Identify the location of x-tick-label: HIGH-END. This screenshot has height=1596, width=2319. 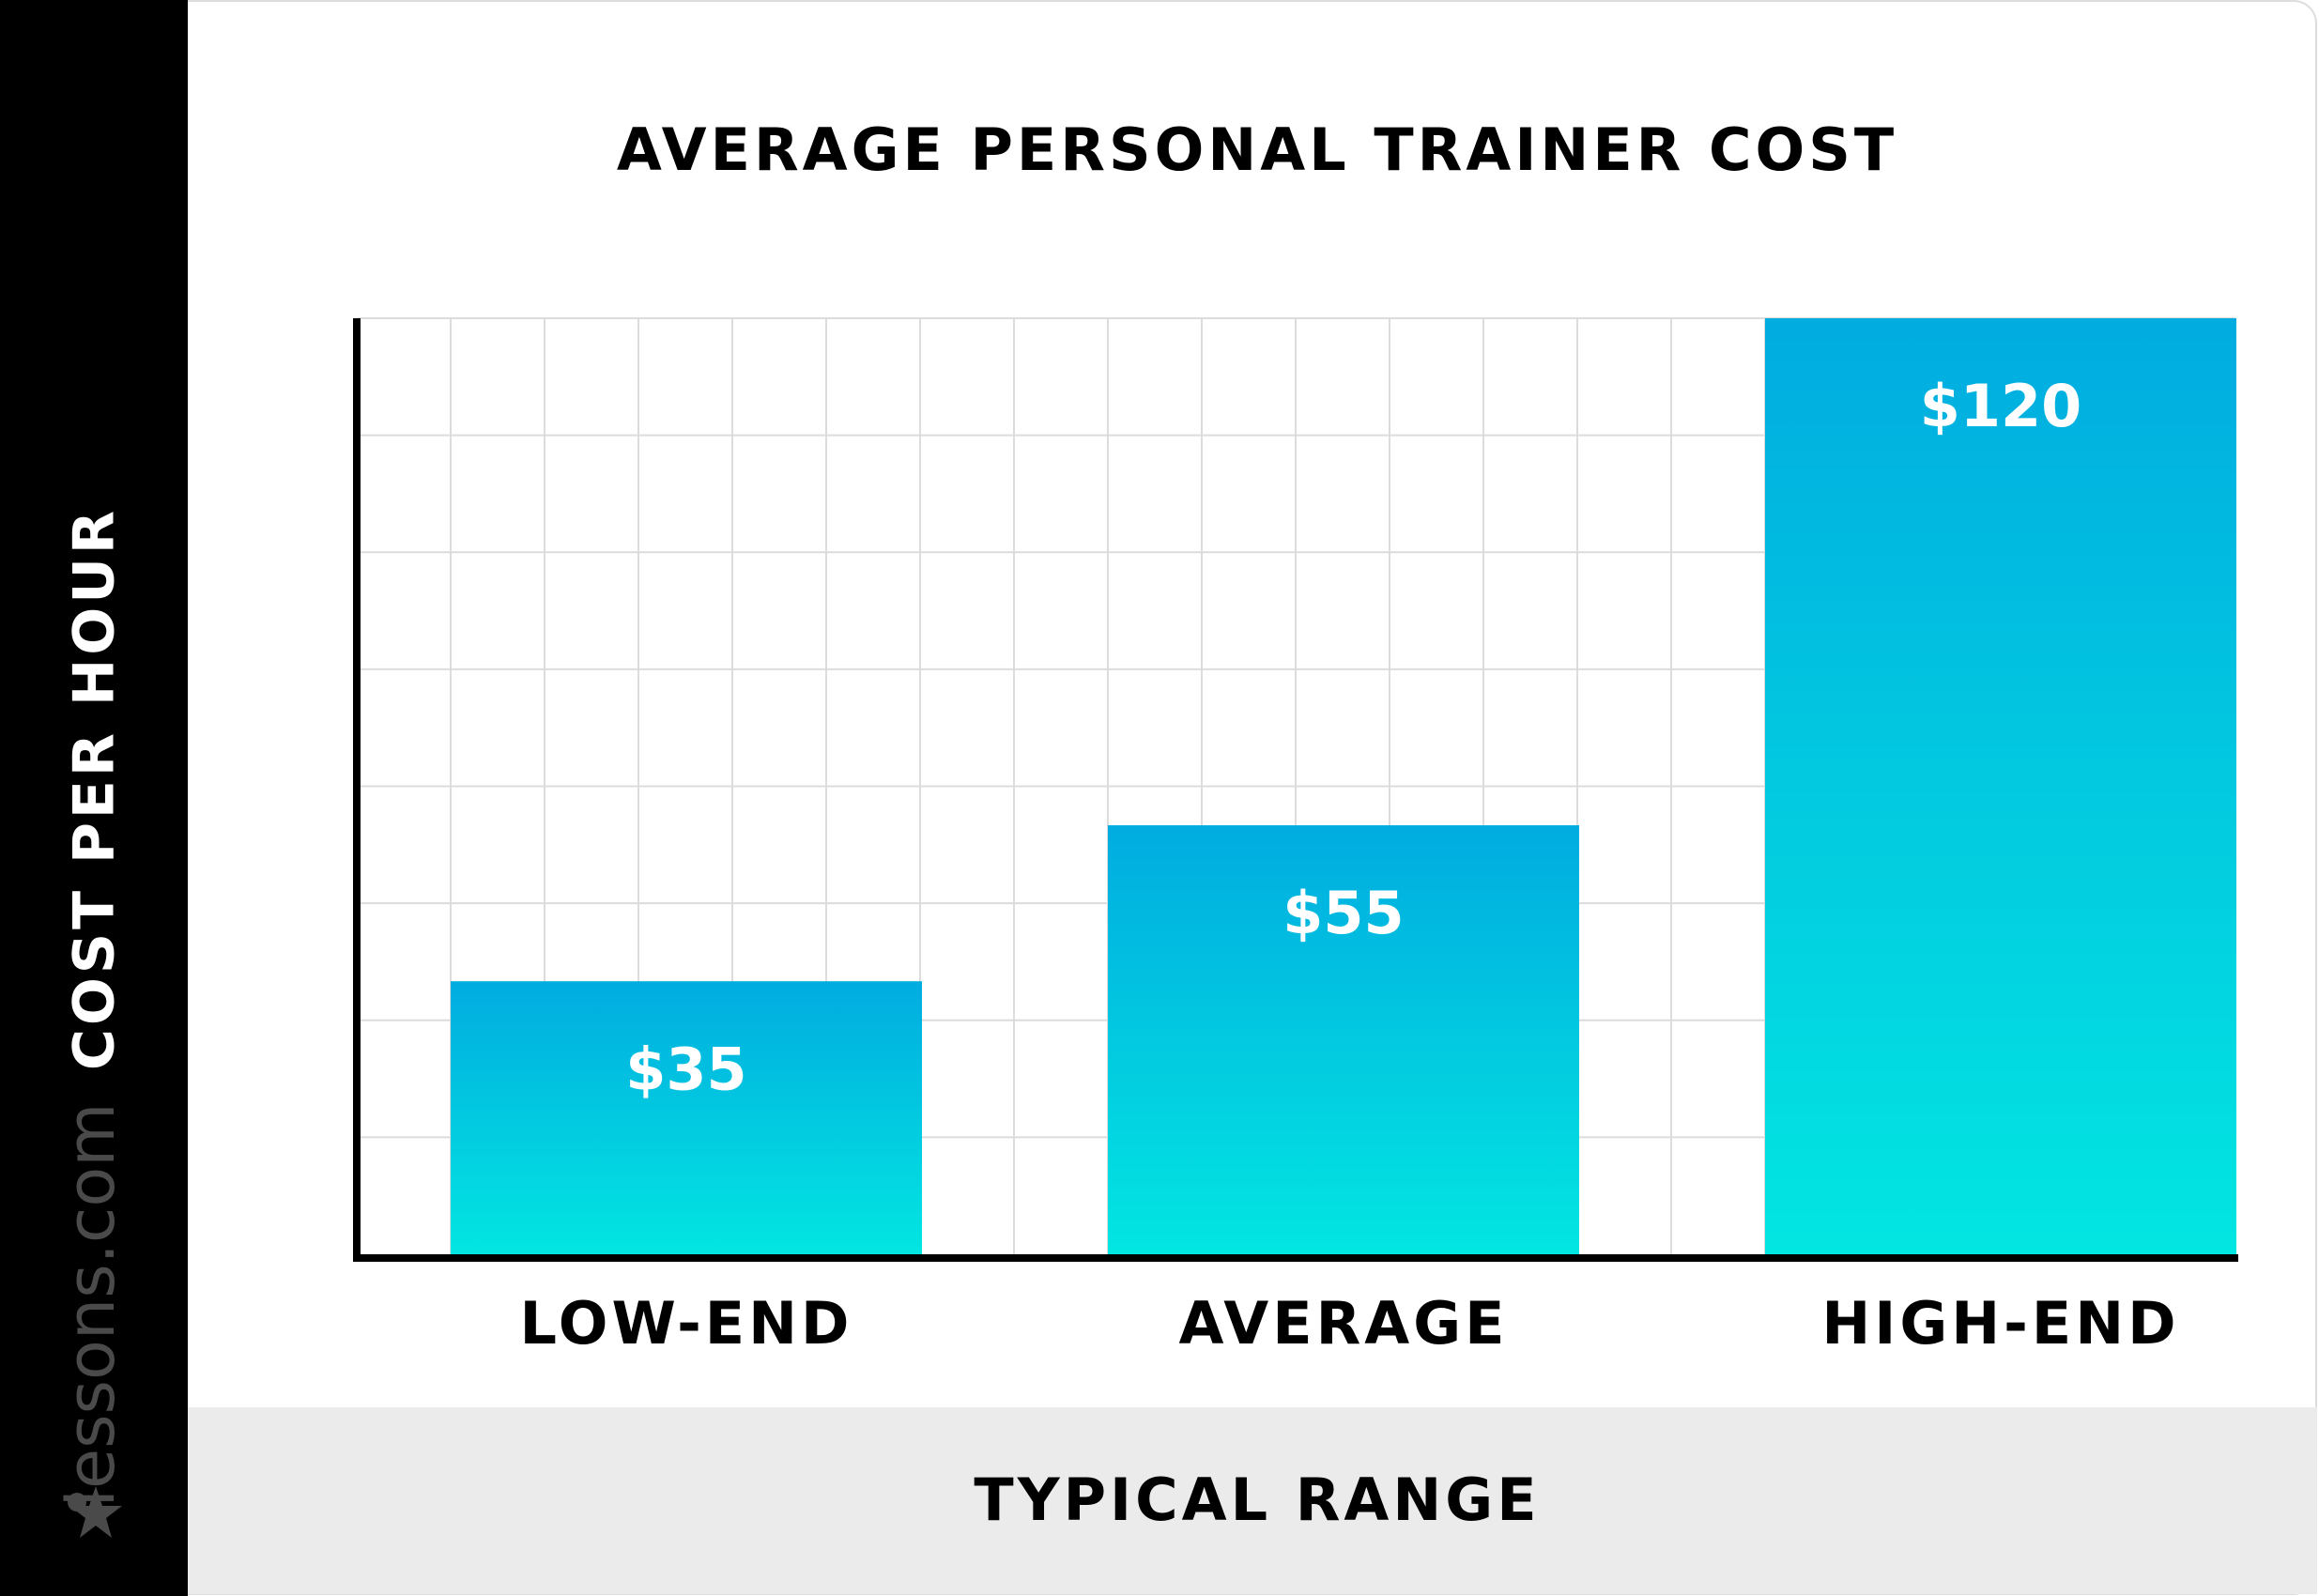
(2000, 1324).